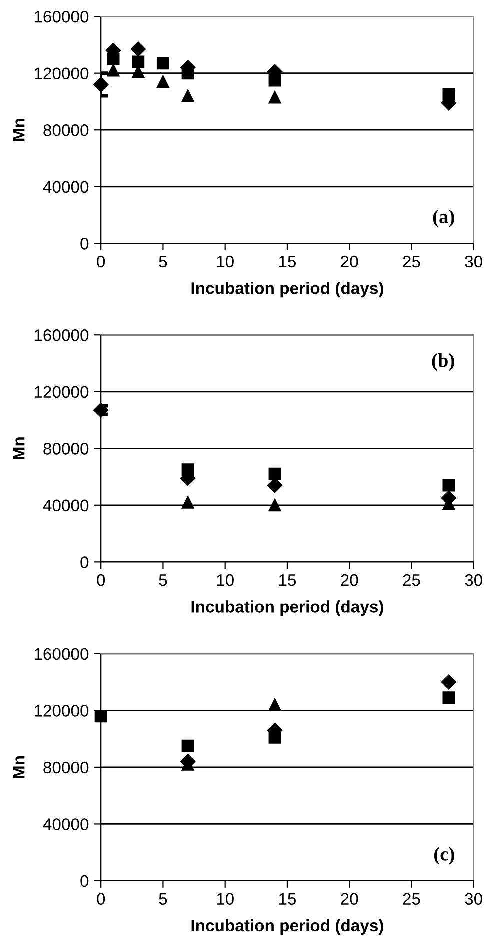 This screenshot has width=486, height=948. I want to click on annotation: (b), so click(443, 363).